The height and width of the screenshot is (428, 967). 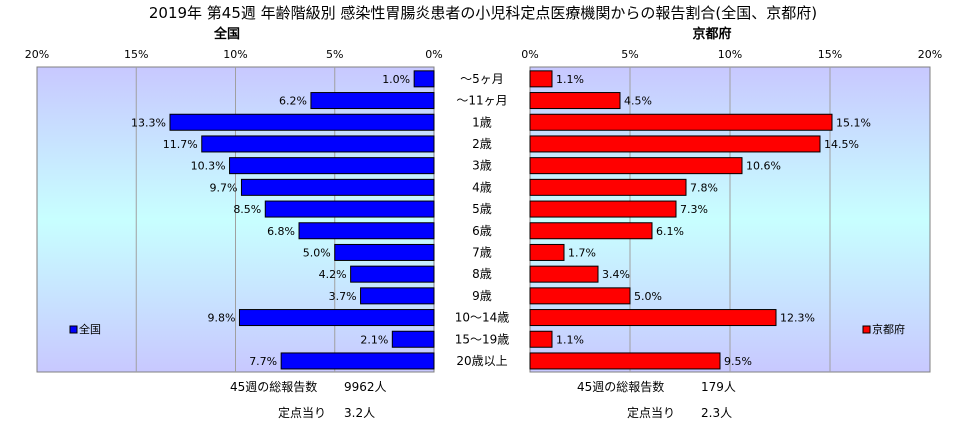 What do you see at coordinates (482, 187) in the screenshot?
I see `category-label: 4歳` at bounding box center [482, 187].